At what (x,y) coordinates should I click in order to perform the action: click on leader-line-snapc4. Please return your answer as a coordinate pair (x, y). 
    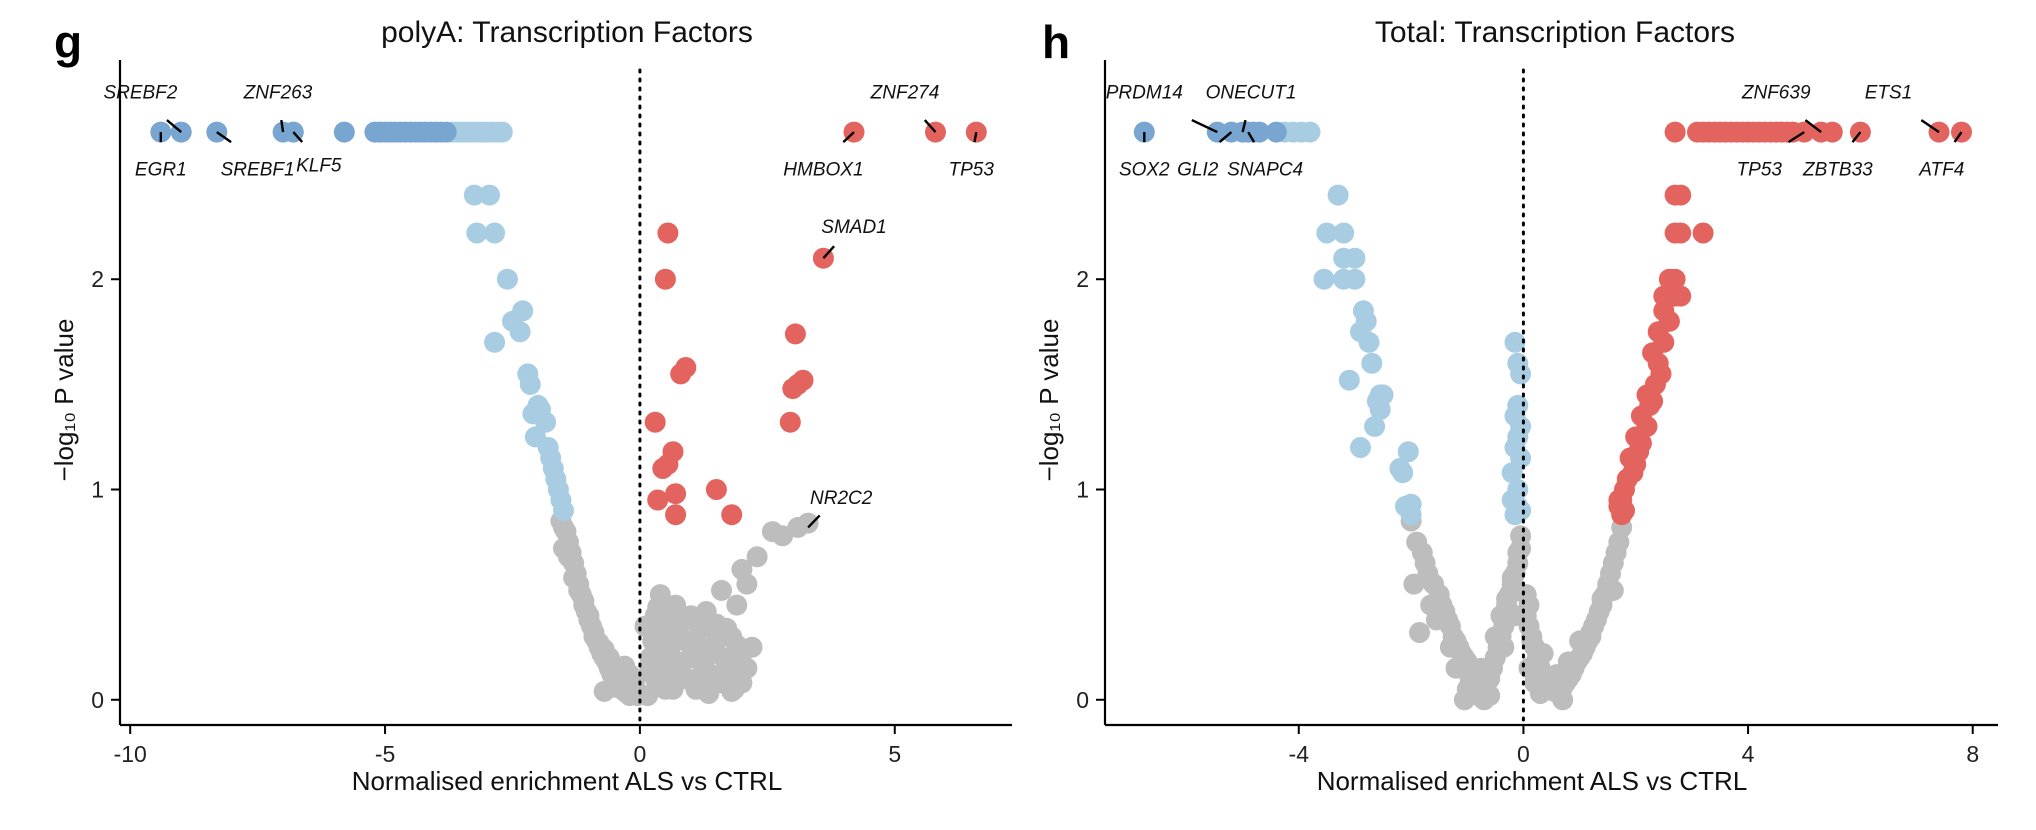
    Looking at the image, I should click on (1251, 137).